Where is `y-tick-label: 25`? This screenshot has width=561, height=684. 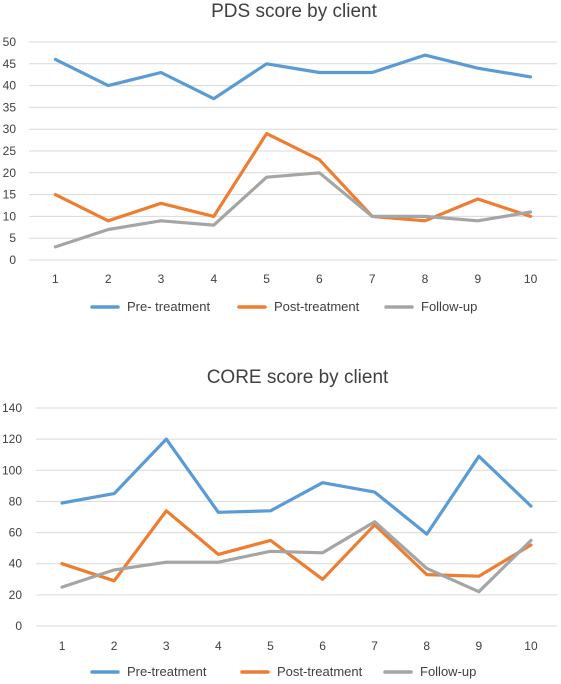
y-tick-label: 25 is located at coordinates (10, 151).